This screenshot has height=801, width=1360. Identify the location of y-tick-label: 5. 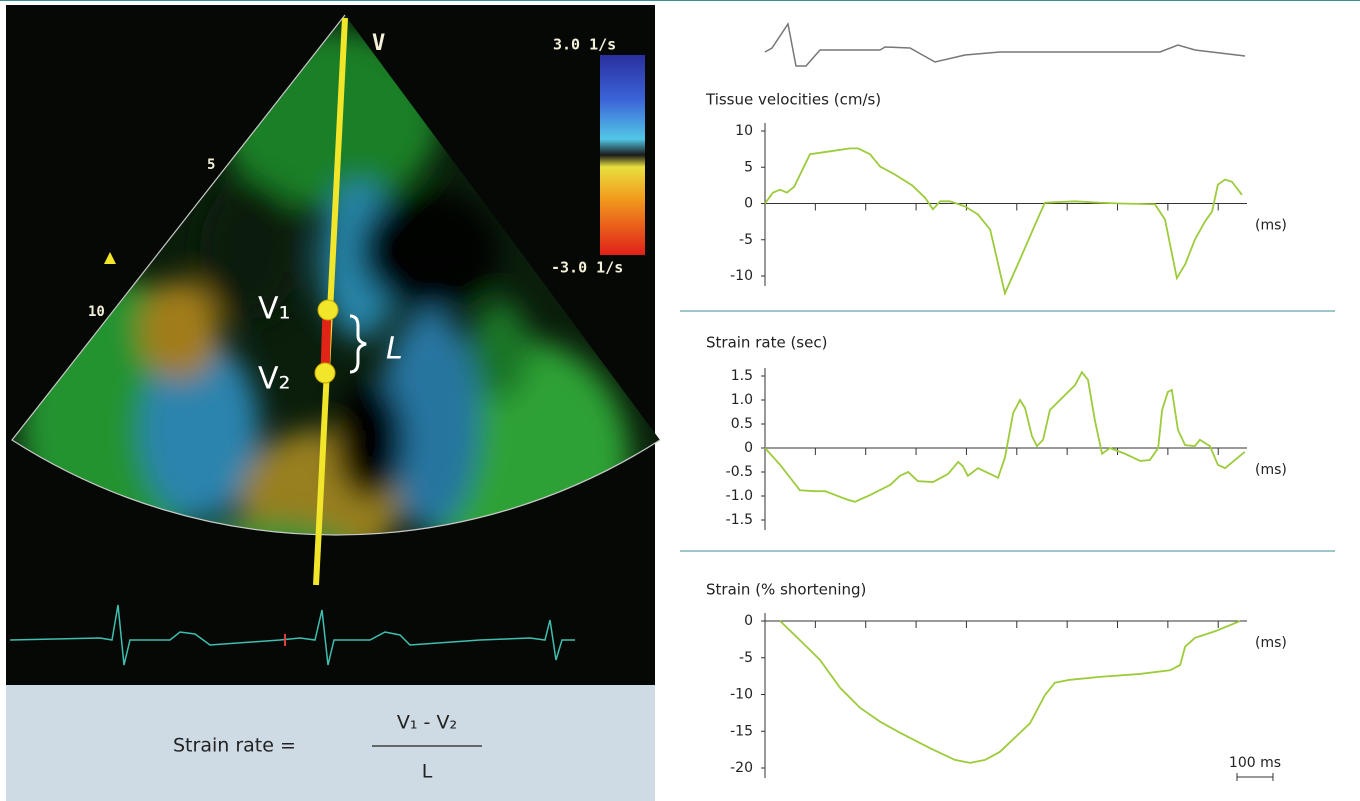
(748, 167).